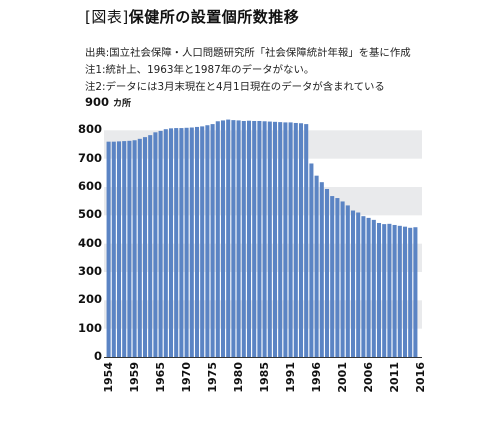 This screenshot has width=502, height=422. What do you see at coordinates (200, 70) in the screenshot?
I see `note-1: 注1:統計上、1963年と1987年のデータがない。` at bounding box center [200, 70].